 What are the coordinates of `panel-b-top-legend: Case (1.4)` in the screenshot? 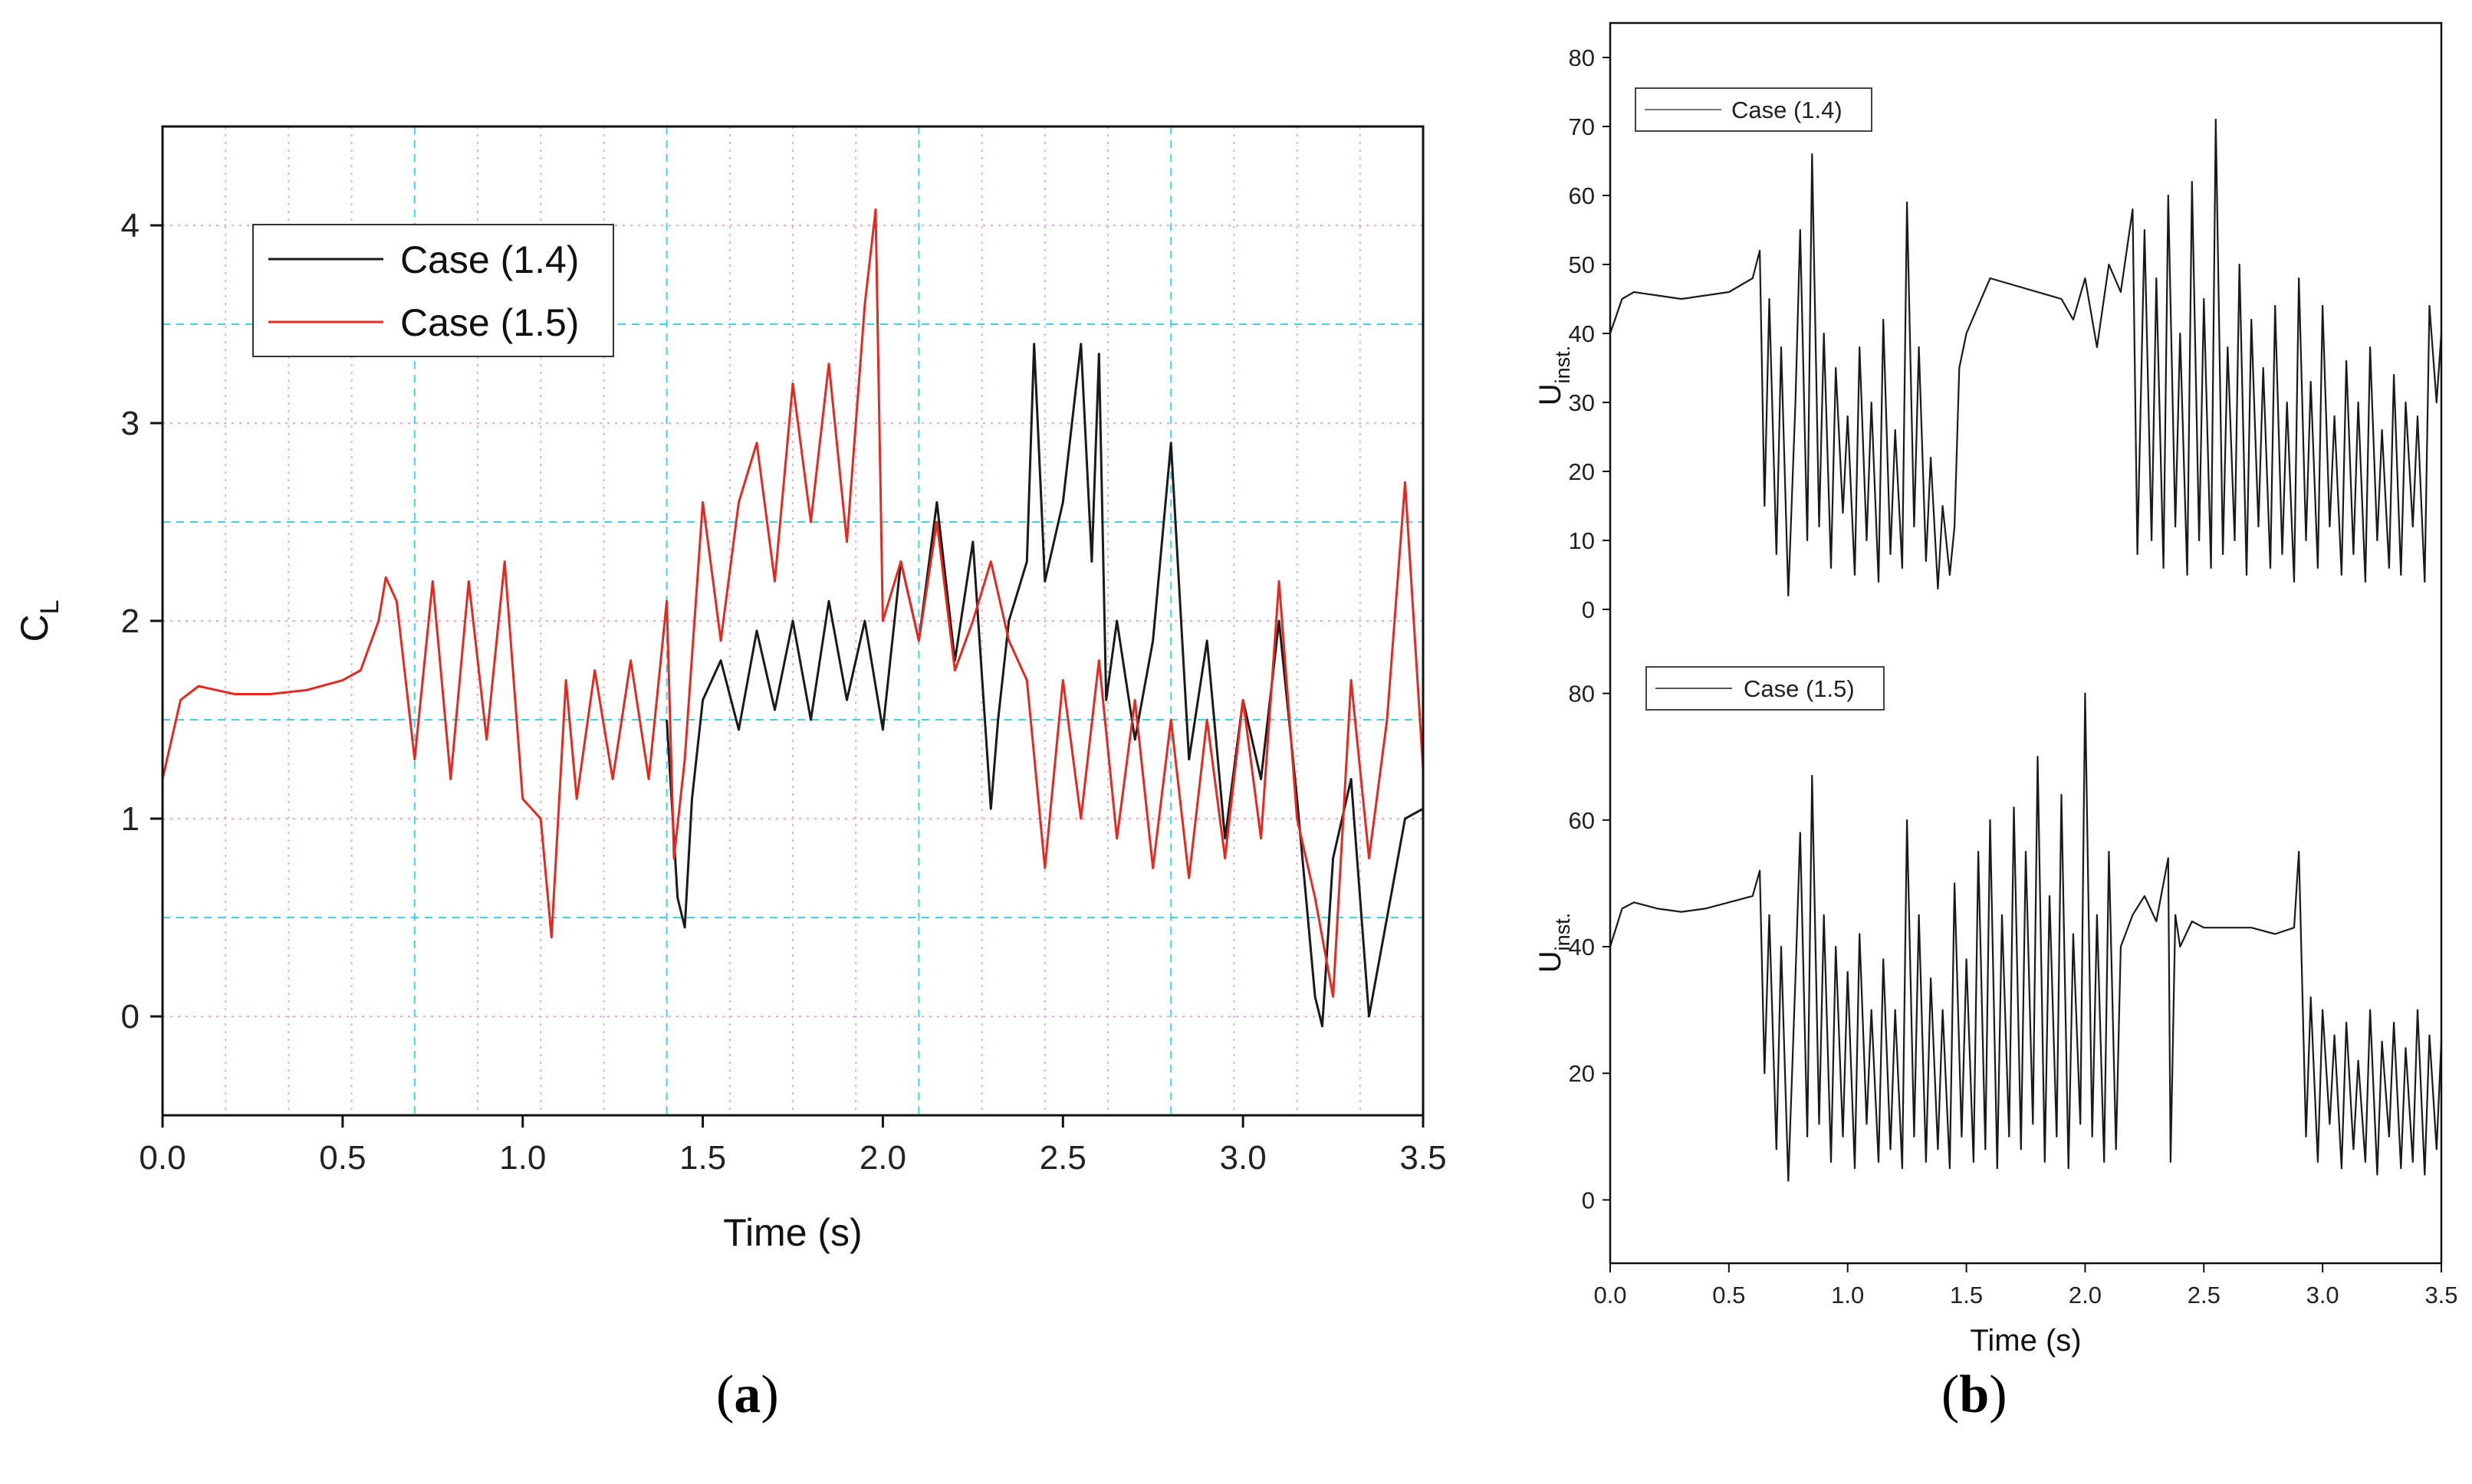 It's located at (1753, 109).